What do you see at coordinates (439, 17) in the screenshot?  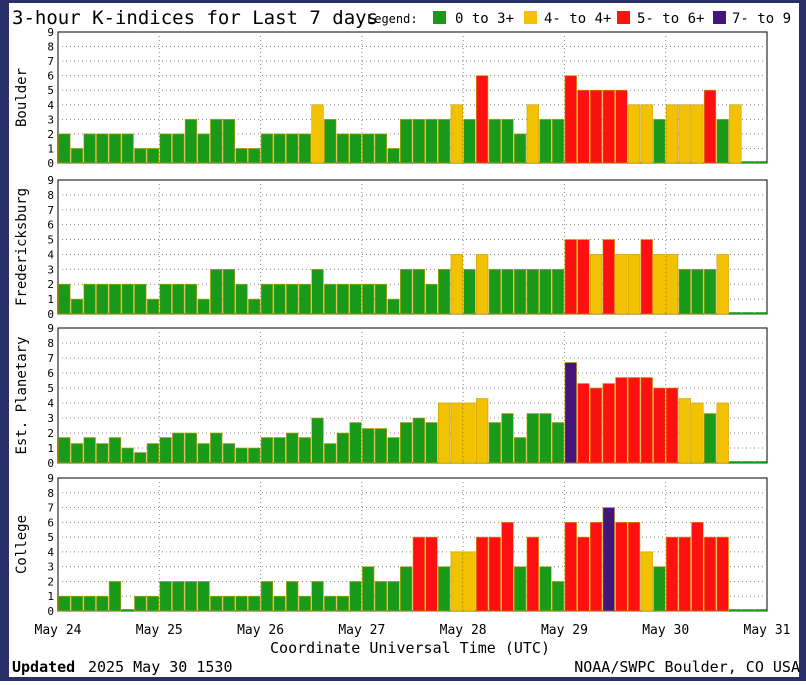 I see `legend-swatch-green` at bounding box center [439, 17].